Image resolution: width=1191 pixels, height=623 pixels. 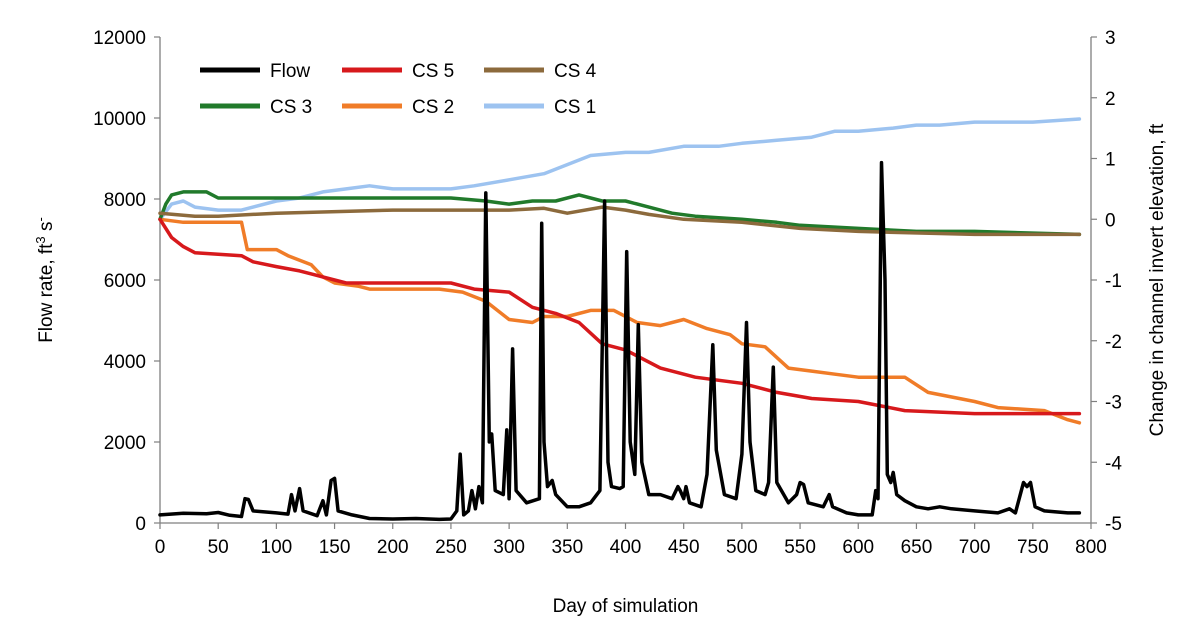 What do you see at coordinates (1157, 279) in the screenshot?
I see `y-axis-right-title: Change in channel invert elevation, ft` at bounding box center [1157, 279].